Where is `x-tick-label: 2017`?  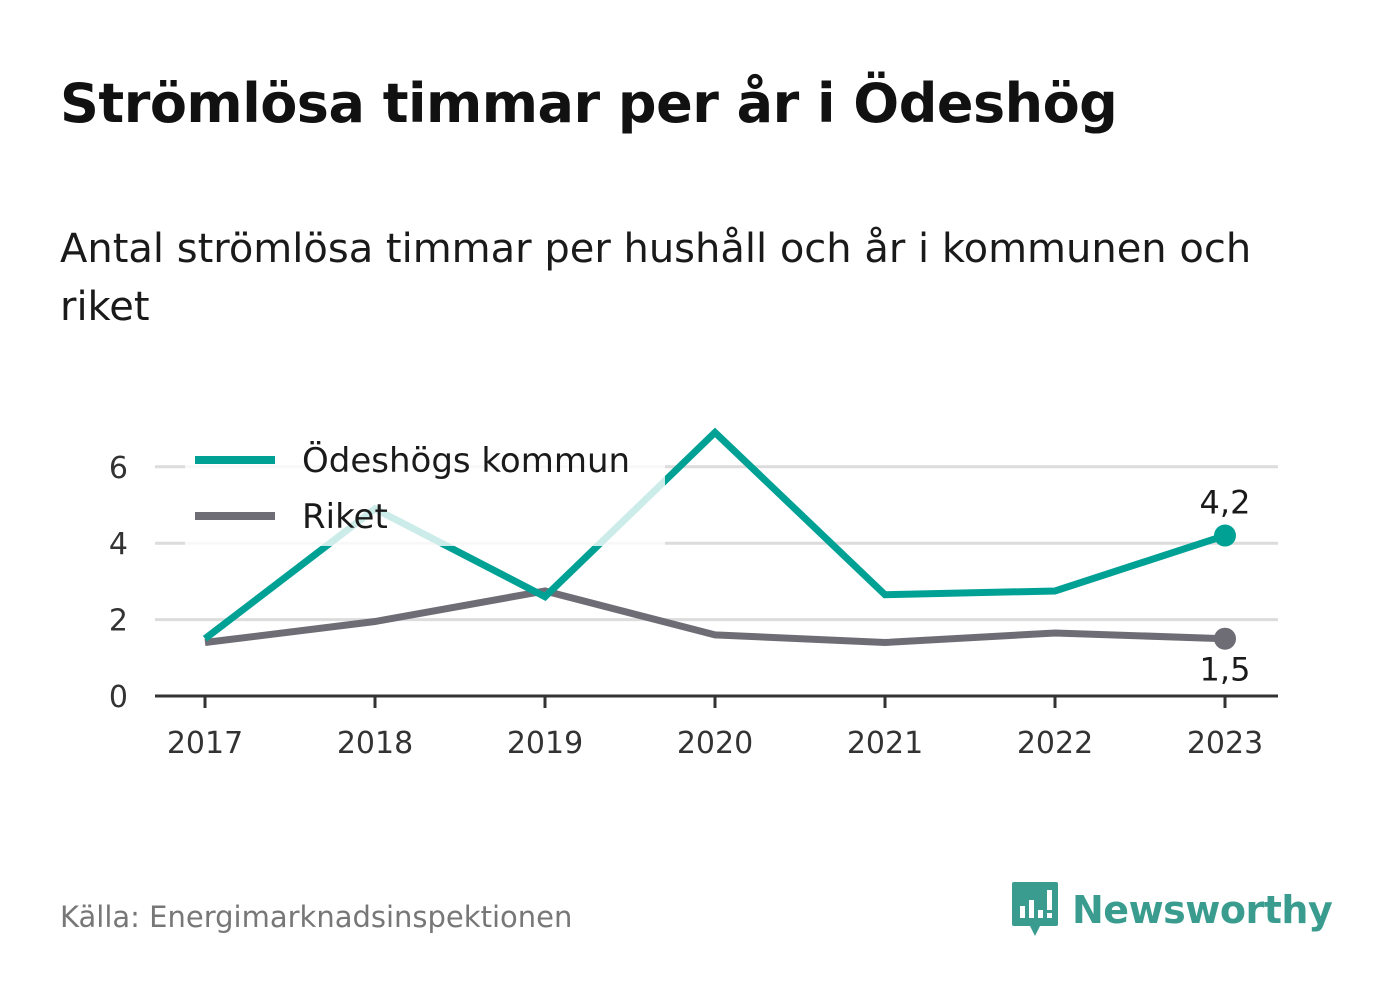 x-tick-label: 2017 is located at coordinates (205, 743).